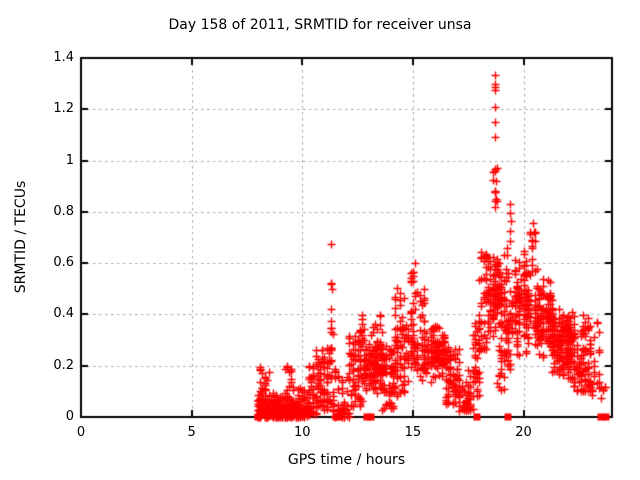 The height and width of the screenshot is (480, 640). I want to click on y-tick-label: 0.6, so click(63, 263).